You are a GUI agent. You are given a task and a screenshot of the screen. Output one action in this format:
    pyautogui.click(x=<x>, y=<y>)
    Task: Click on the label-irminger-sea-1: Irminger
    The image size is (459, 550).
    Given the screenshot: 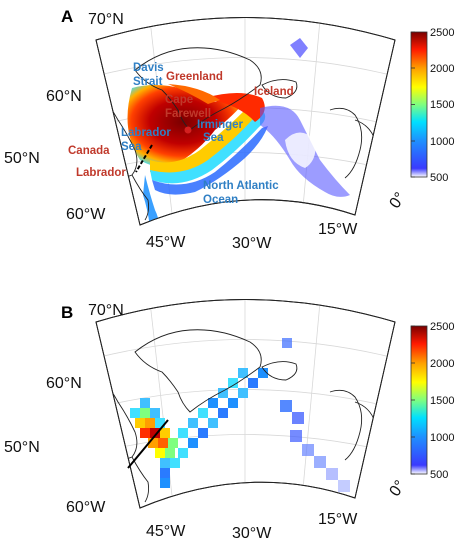 What is the action you would take?
    pyautogui.click(x=220, y=125)
    